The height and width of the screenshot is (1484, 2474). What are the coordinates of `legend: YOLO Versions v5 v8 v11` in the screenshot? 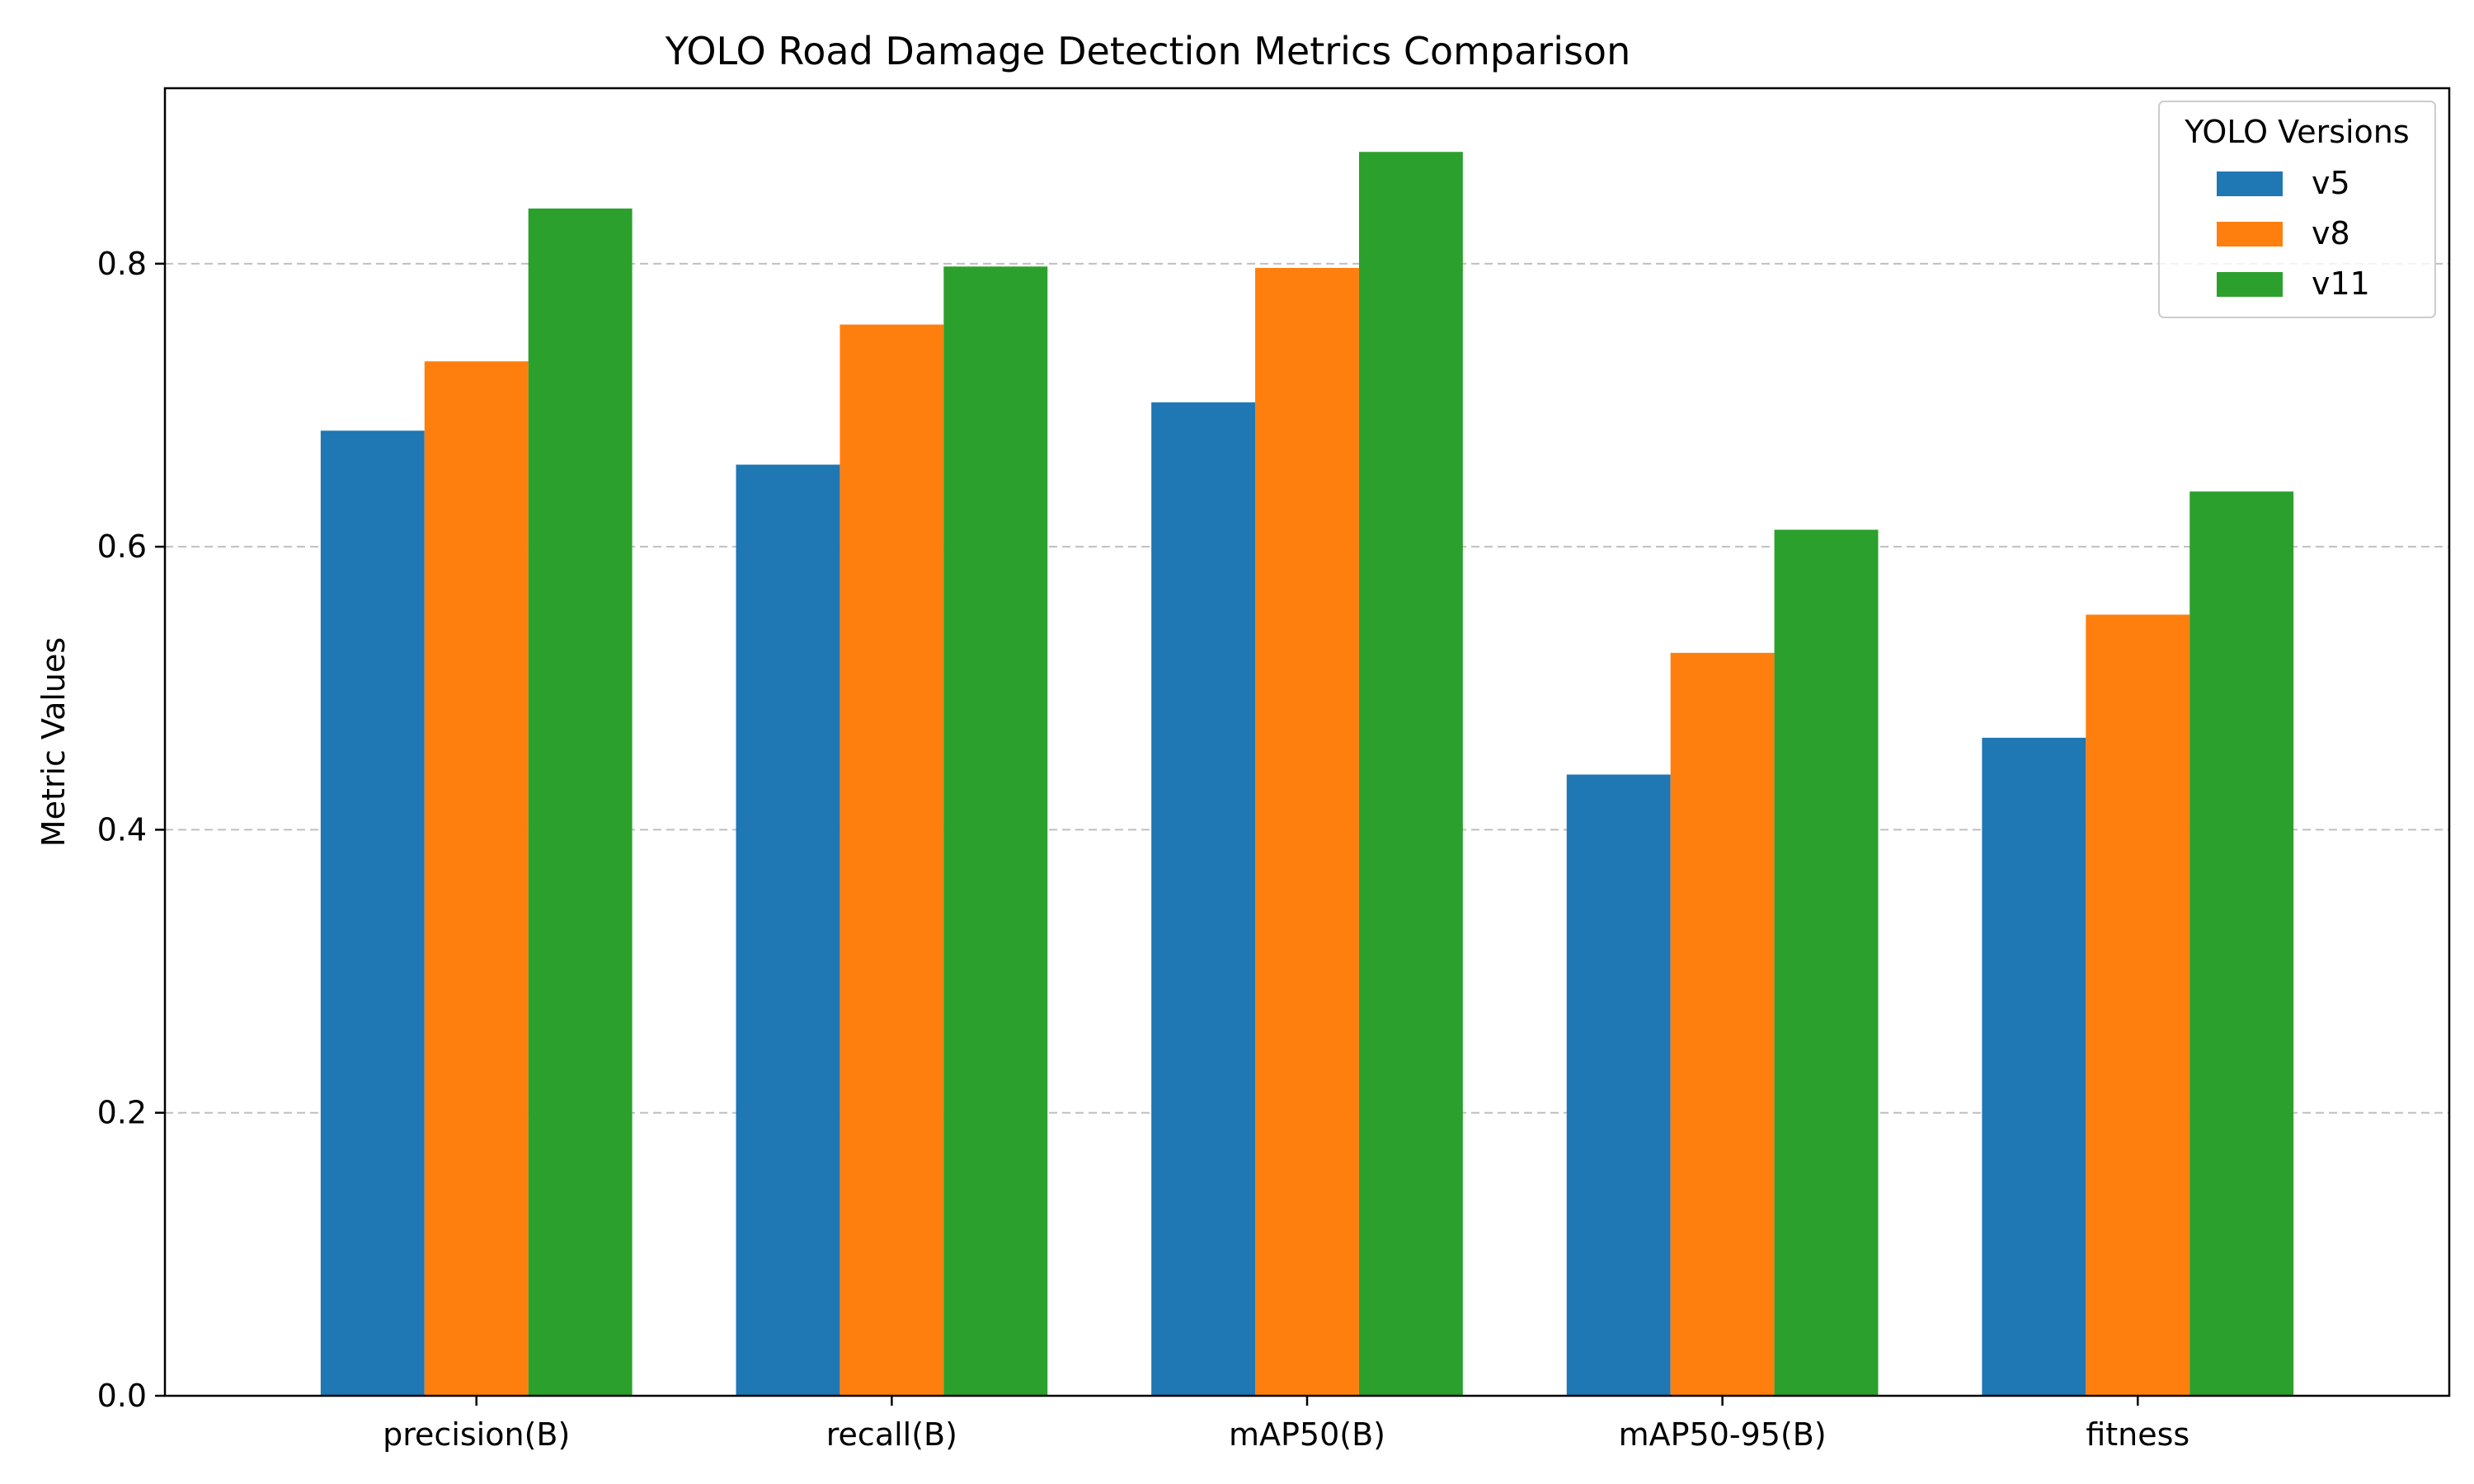 It's located at (2297, 209).